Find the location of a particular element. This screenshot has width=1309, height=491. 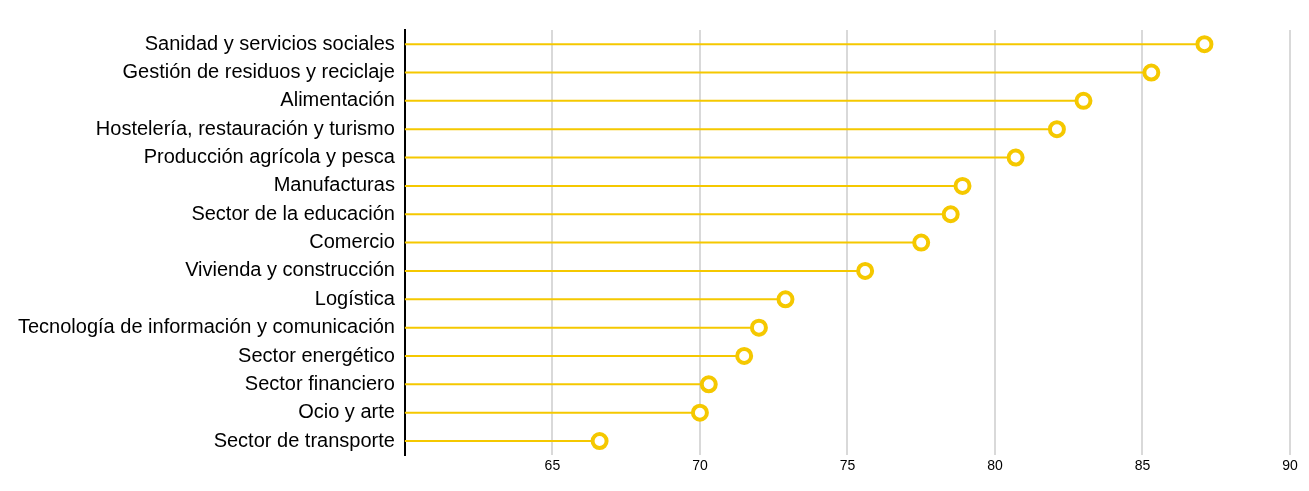

y-tick-label: Tecnología de información y comunicación is located at coordinates (206, 326).